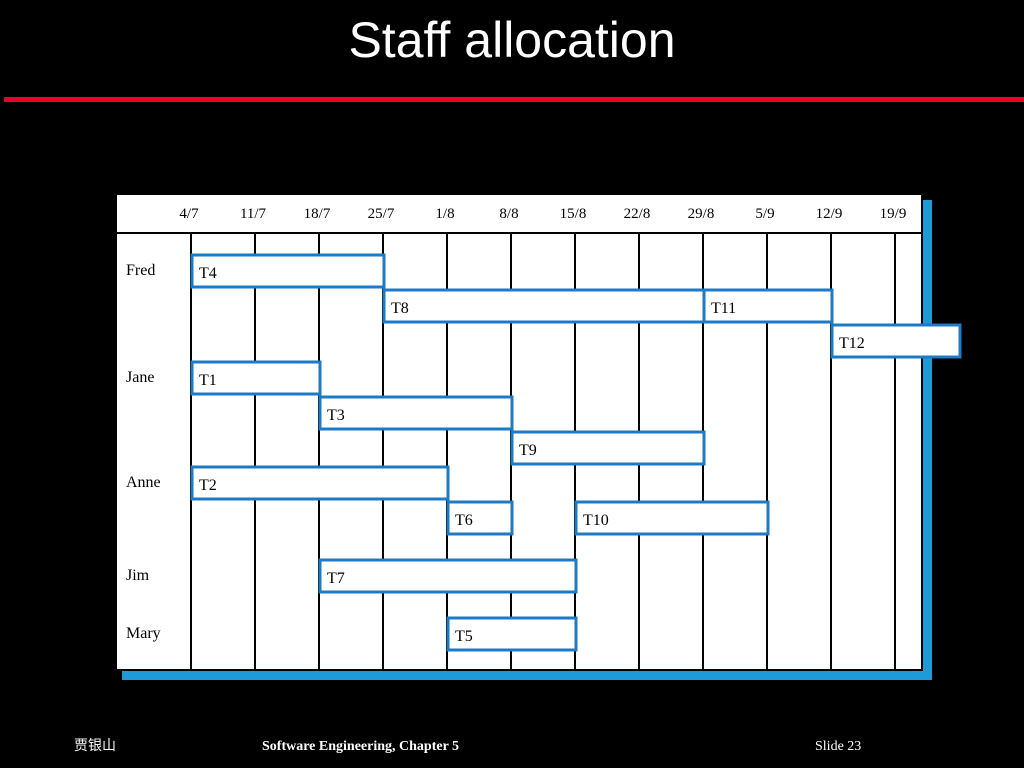 This screenshot has height=768, width=1024. What do you see at coordinates (852, 343) in the screenshot?
I see `task-label: T12` at bounding box center [852, 343].